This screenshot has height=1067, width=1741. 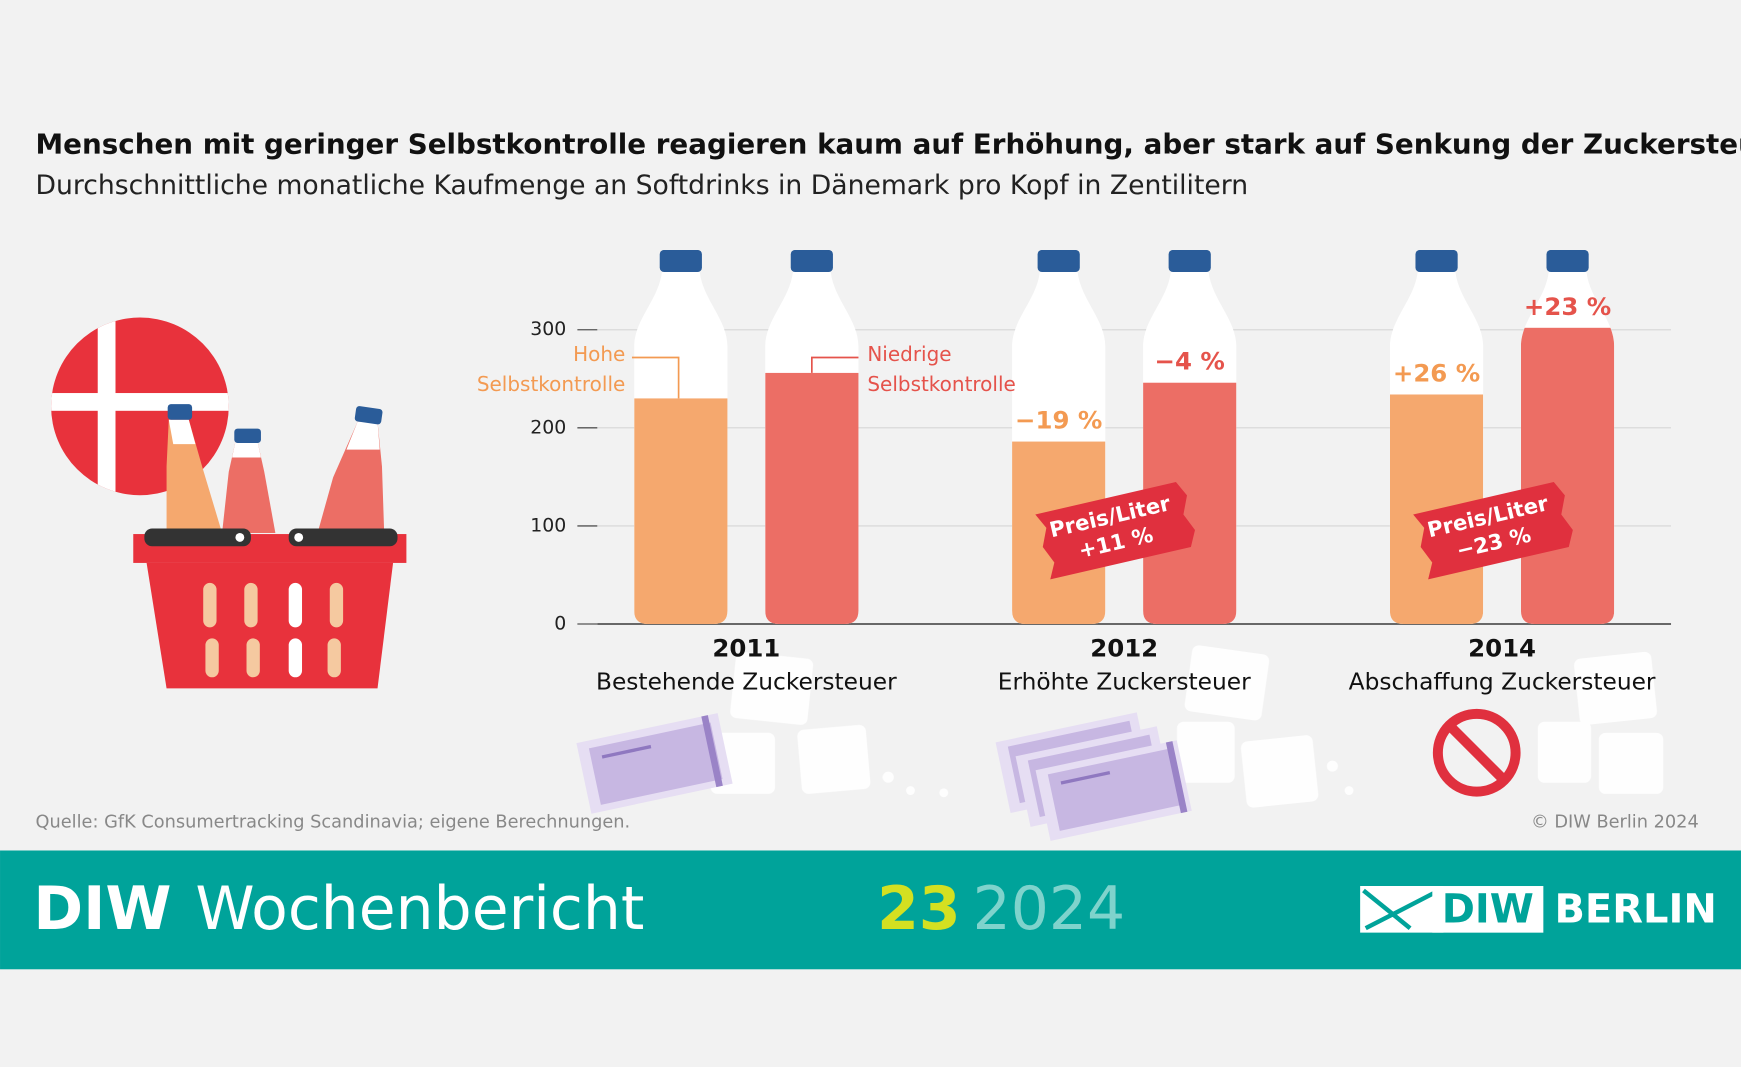 I want to click on money-illustration, so click(x=1048, y=774).